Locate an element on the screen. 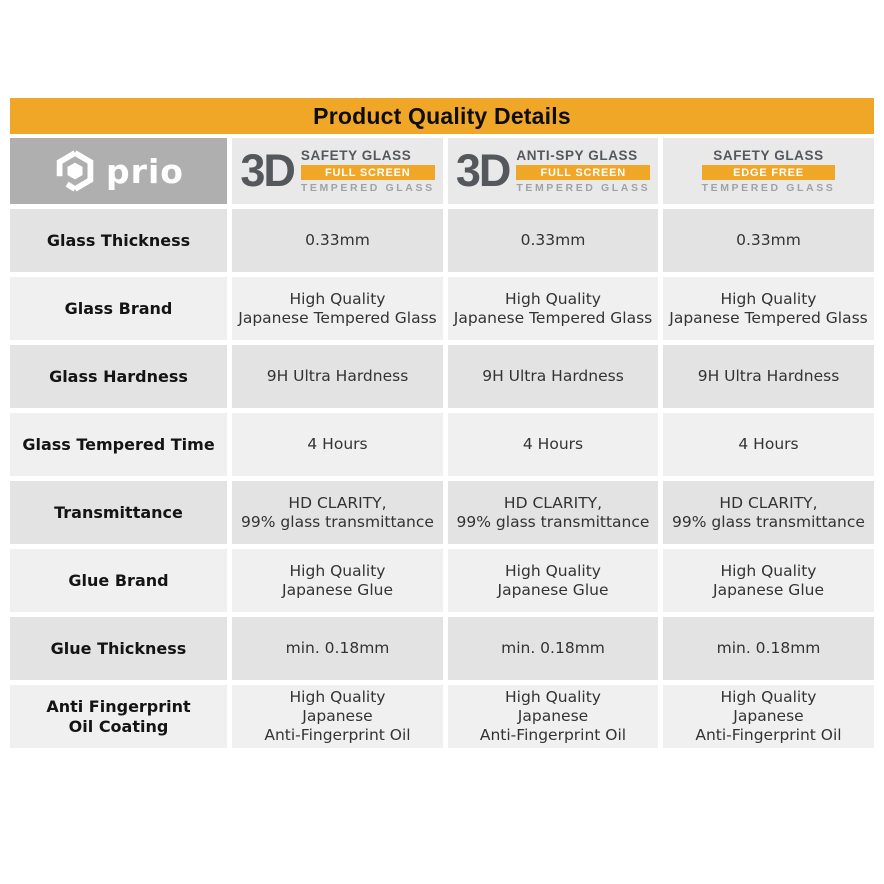  row-label-cell: Glue Brand is located at coordinates (118, 580).